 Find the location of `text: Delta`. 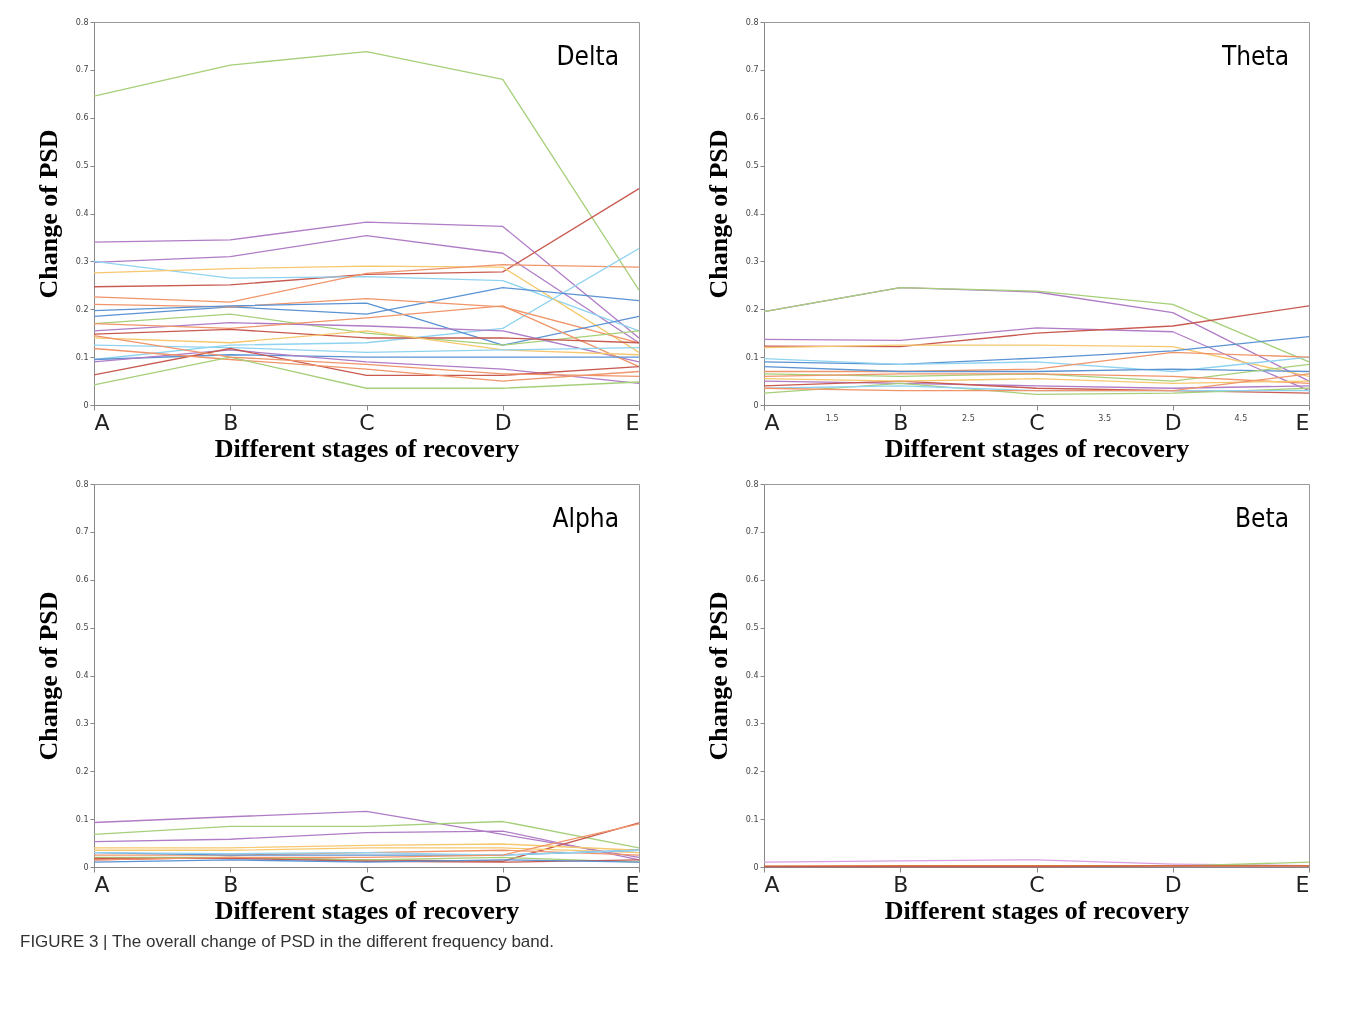

text: Delta is located at coordinates (587, 56).